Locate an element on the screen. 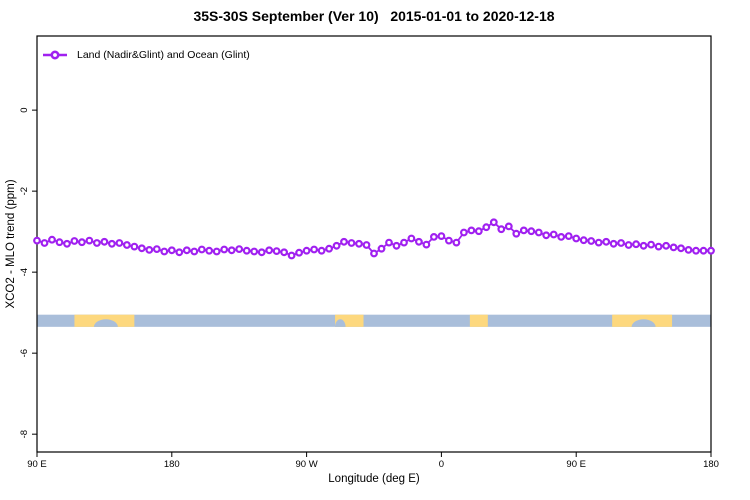 Image resolution: width=750 pixels, height=500 pixels. legend: Land (Nadir&Glint) and Ocean (Glint) is located at coordinates (146, 55).